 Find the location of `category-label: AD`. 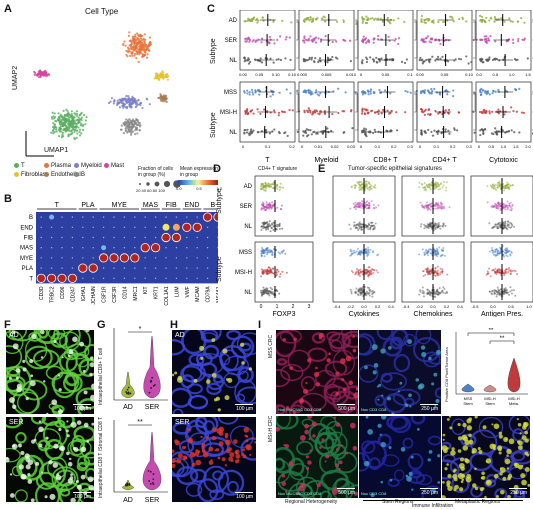

category-label: AD is located at coordinates (128, 407).